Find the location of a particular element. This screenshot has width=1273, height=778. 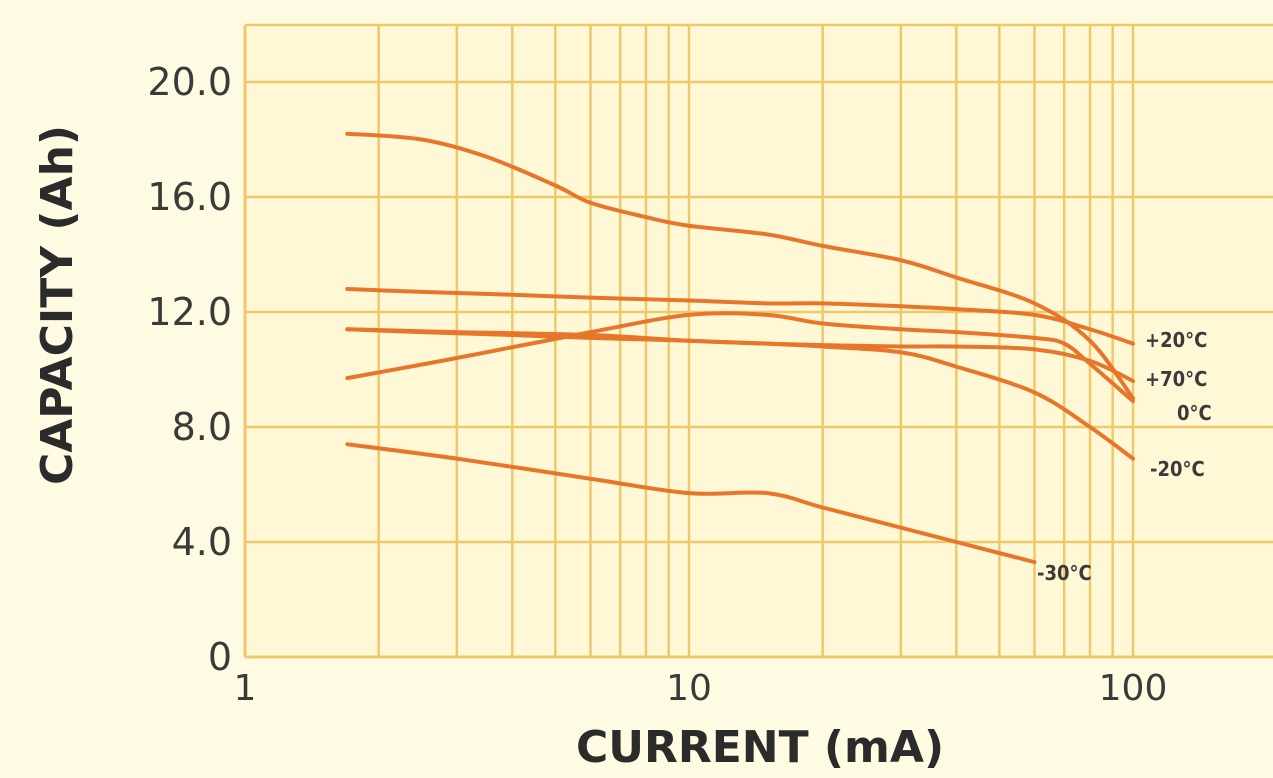

series-label: 0°C is located at coordinates (1194, 413).